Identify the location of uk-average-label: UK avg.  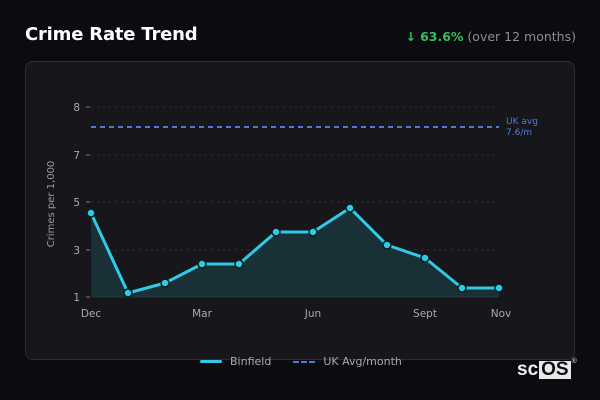
(522, 122).